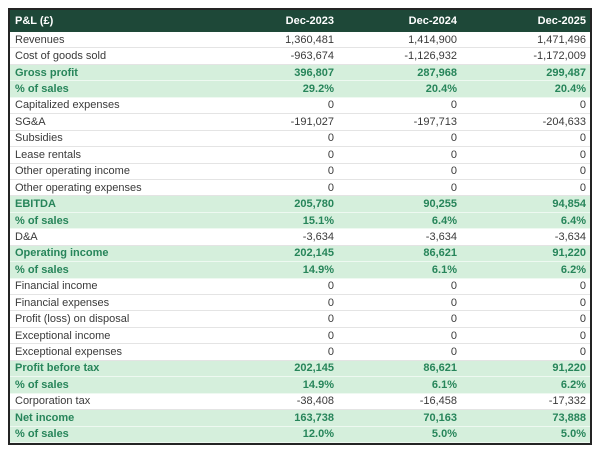 Image resolution: width=600 pixels, height=457 pixels. What do you see at coordinates (30, 121) in the screenshot?
I see `row-label: SG&A` at bounding box center [30, 121].